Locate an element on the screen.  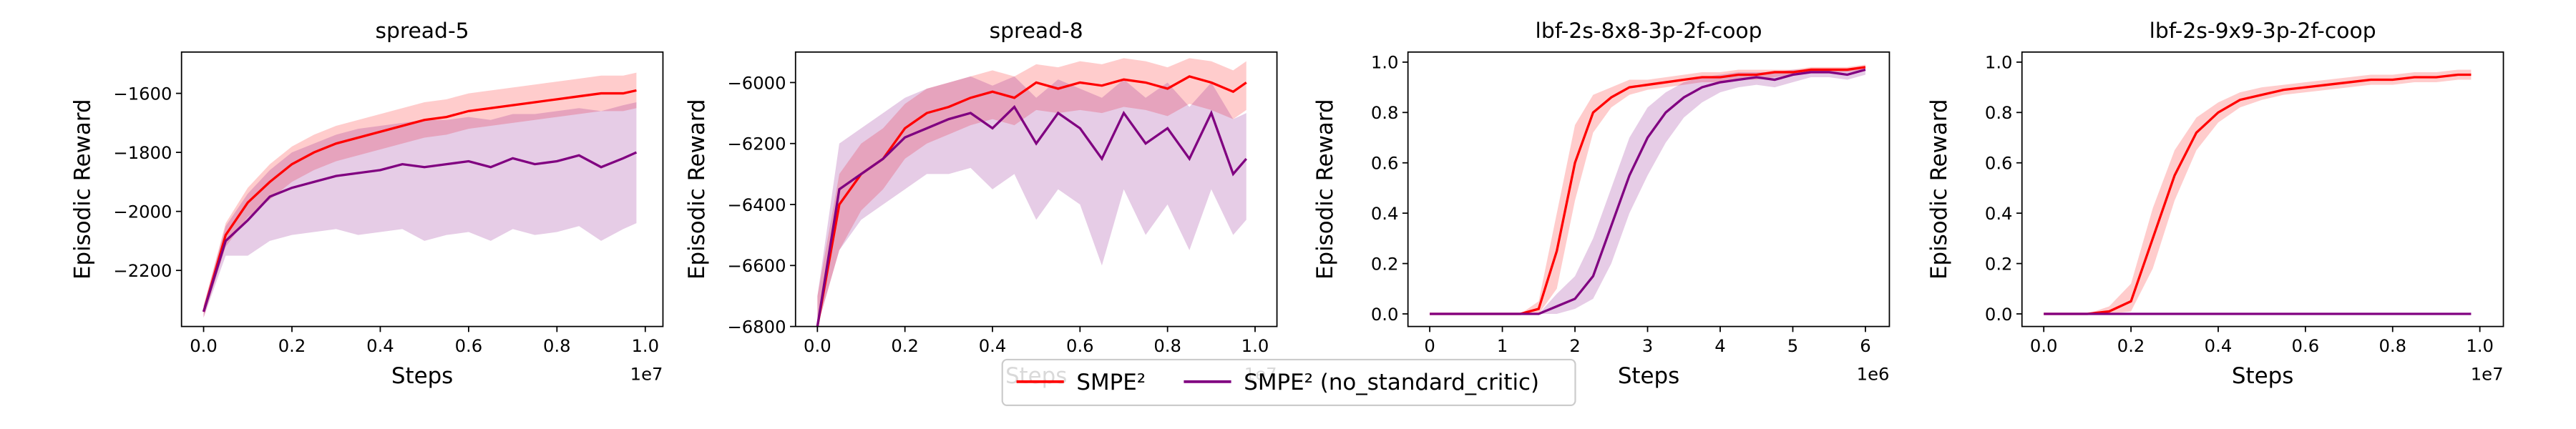
legend-label: SMPE² (no_standard_critic) is located at coordinates (1391, 382).